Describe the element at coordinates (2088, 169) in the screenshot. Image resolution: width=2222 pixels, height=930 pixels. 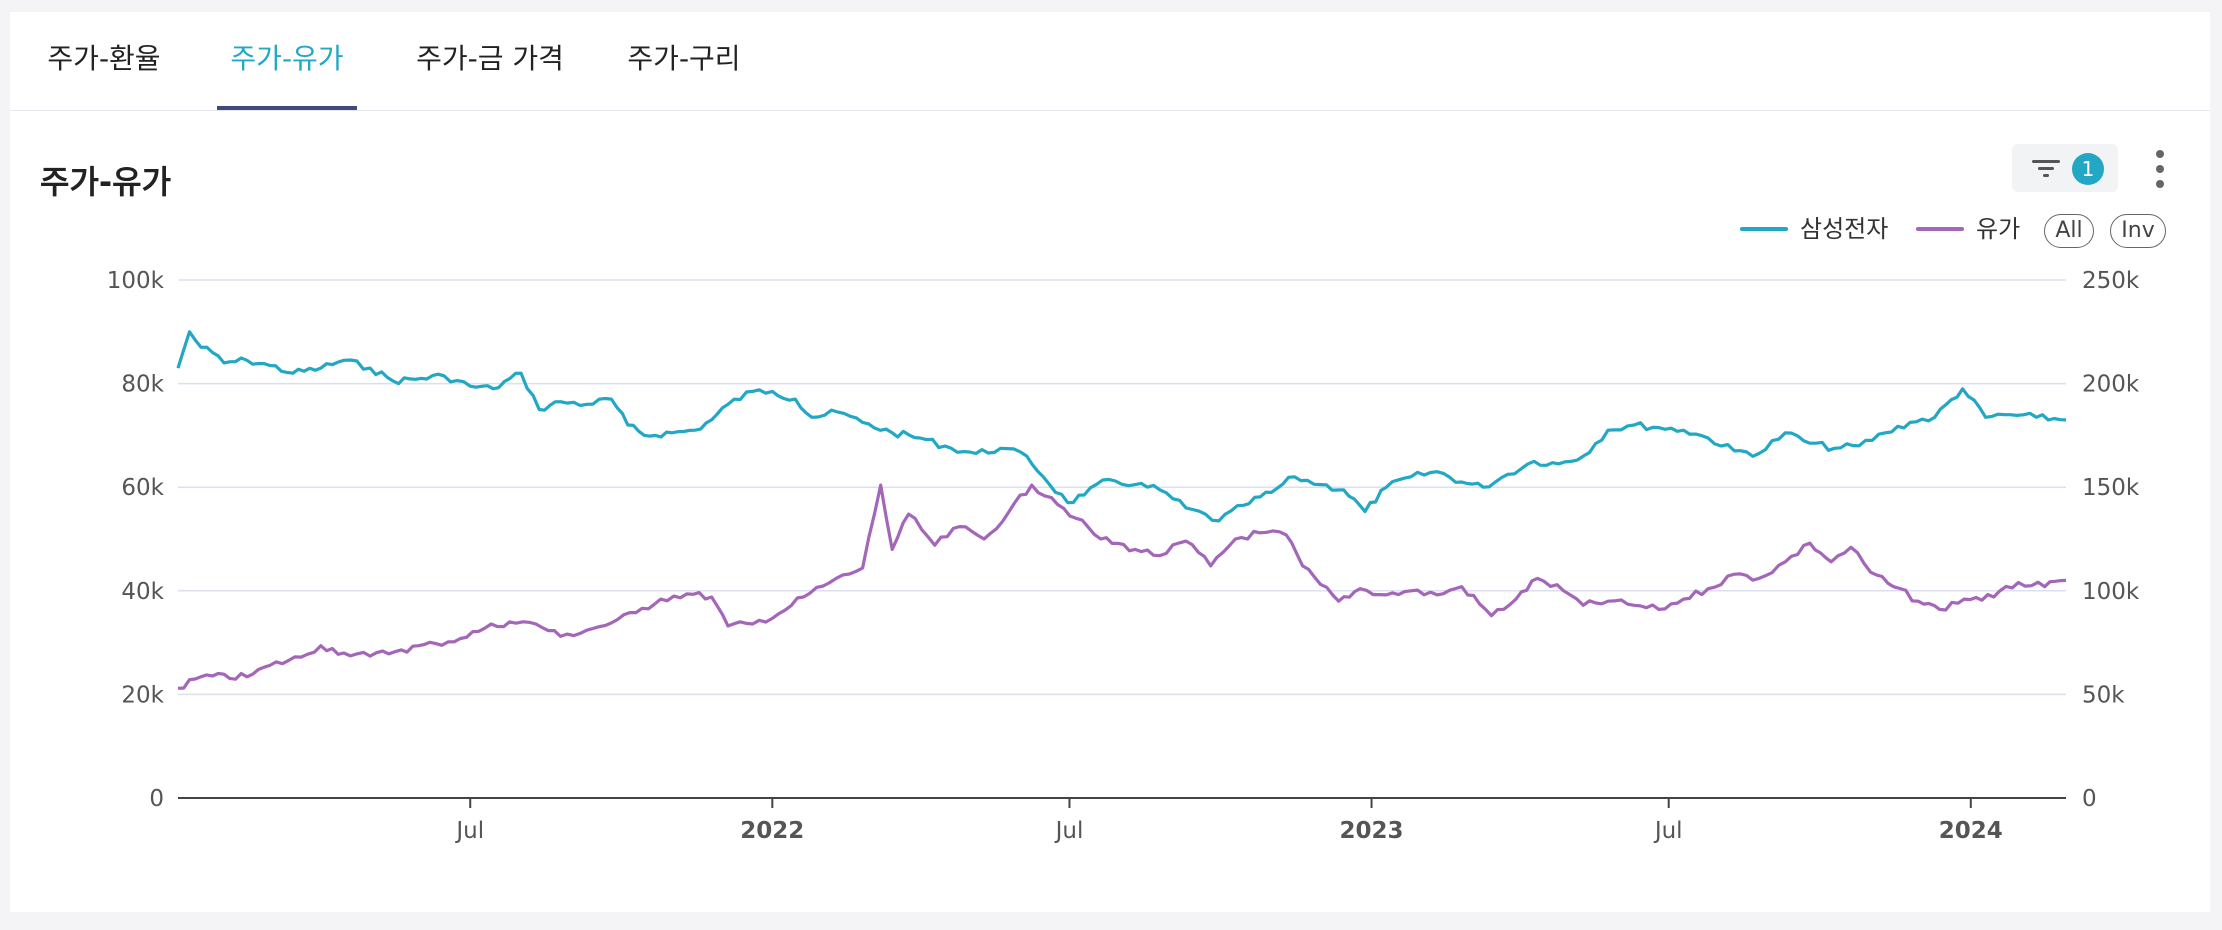
I see `filter-count-badge: 1` at that location.